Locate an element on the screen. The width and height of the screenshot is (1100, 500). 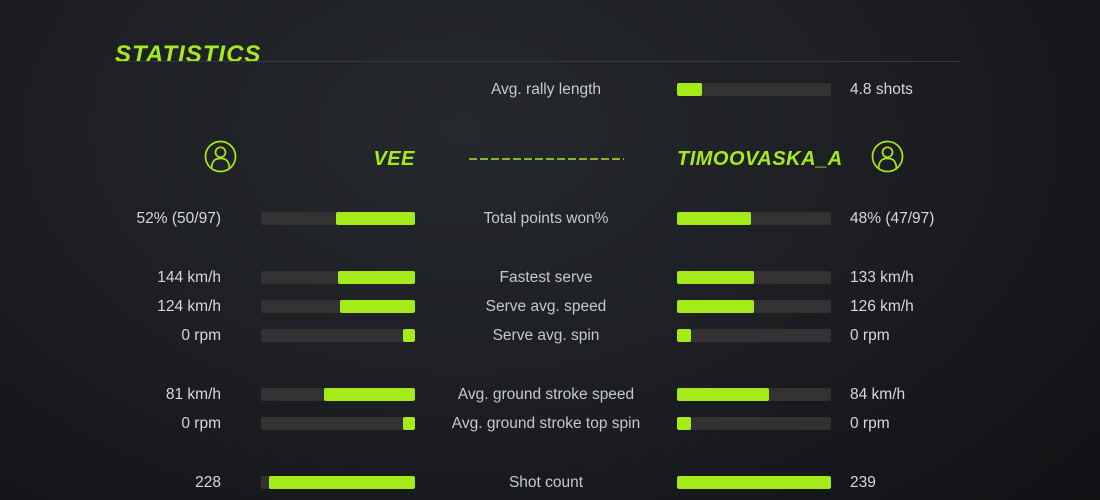
right-player-value: 133 km/h is located at coordinates (882, 277).